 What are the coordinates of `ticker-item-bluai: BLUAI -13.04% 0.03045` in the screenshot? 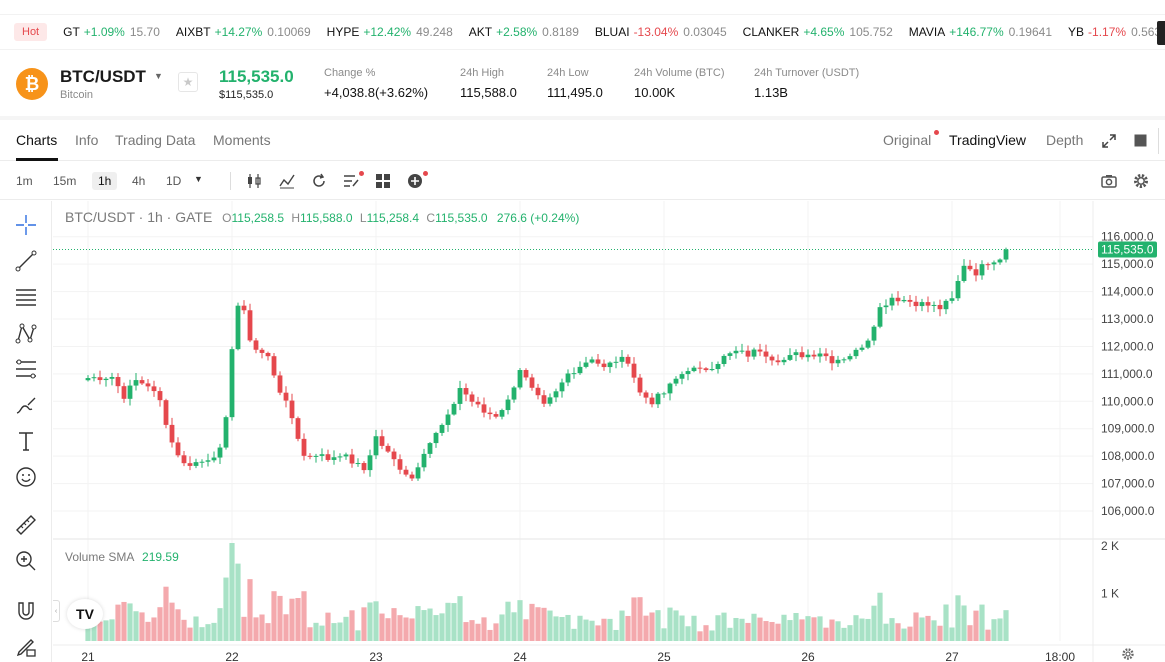 It's located at (661, 32).